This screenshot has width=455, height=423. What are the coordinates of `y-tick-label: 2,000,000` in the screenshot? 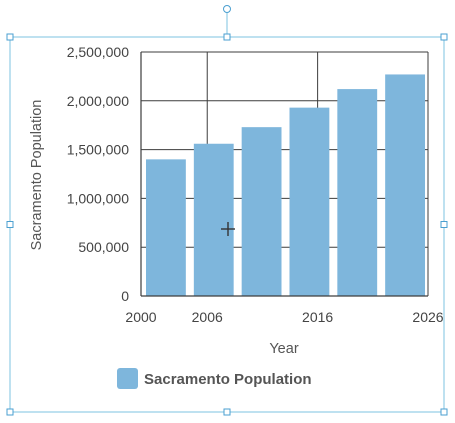 It's located at (98, 101).